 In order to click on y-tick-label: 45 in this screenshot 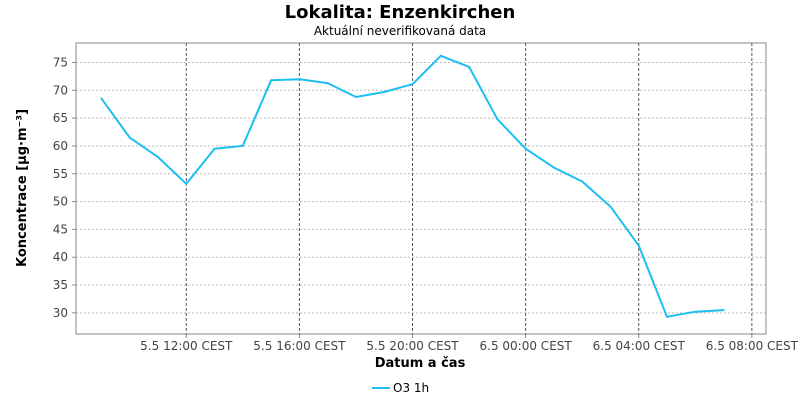, I will do `click(60, 229)`.